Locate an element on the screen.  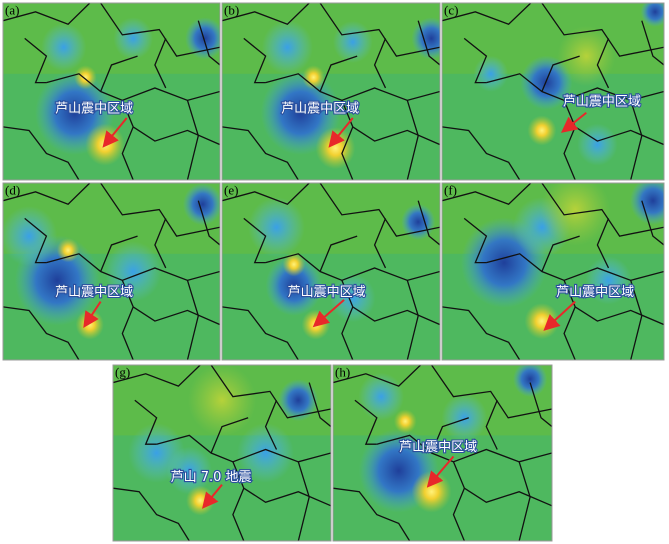
panel-label: (f) is located at coordinates (450, 190).